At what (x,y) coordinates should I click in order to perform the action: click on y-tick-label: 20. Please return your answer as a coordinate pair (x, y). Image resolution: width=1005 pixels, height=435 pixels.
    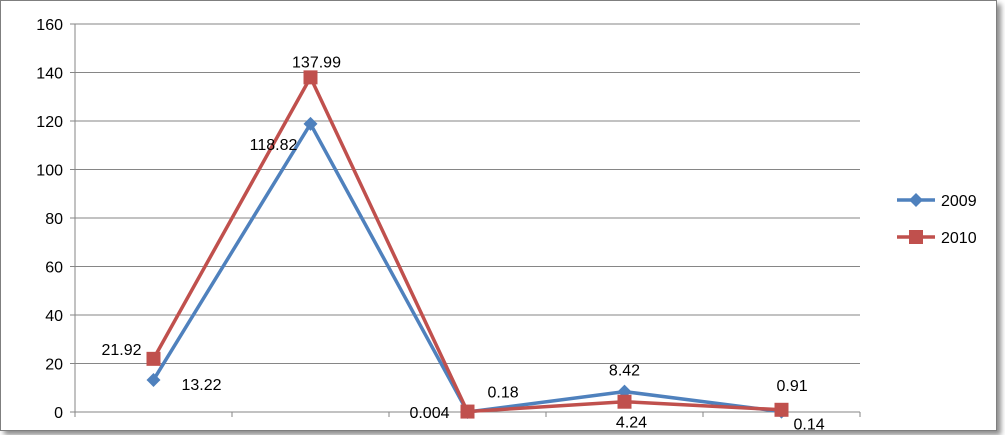
    Looking at the image, I should click on (54, 365).